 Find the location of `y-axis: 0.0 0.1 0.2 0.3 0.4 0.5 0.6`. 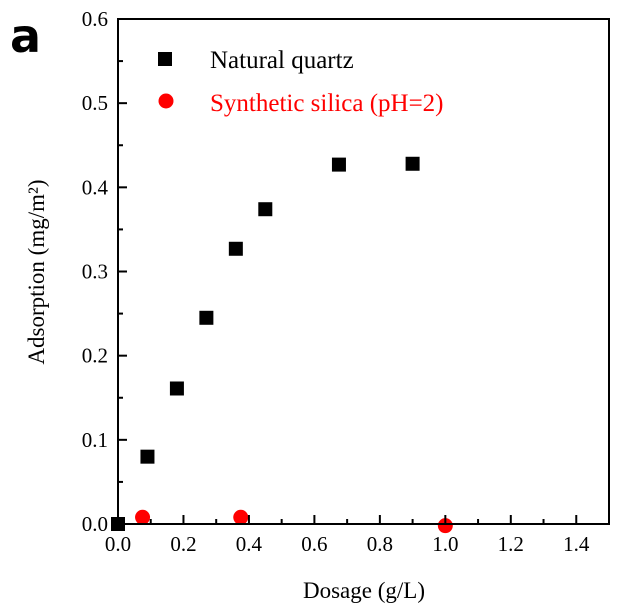

y-axis: 0.0 0.1 0.2 0.3 0.4 0.5 0.6 is located at coordinates (104, 271).